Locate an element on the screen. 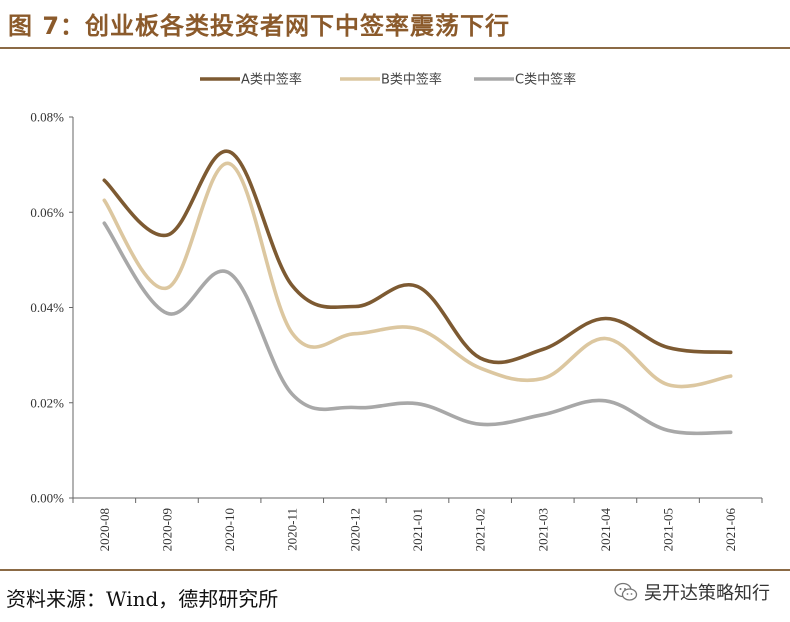 Image resolution: width=790 pixels, height=622 pixels. title-rule is located at coordinates (395, 48).